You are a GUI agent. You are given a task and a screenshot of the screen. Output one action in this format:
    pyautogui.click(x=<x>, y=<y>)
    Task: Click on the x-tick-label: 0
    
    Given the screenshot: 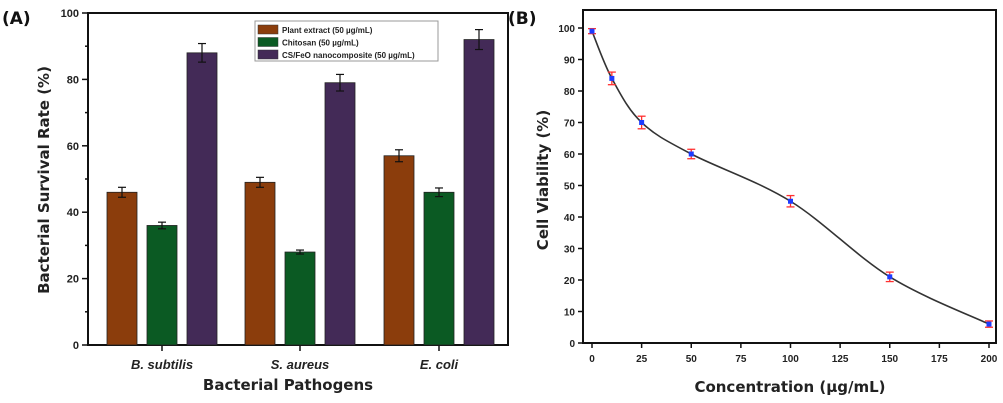 What is the action you would take?
    pyautogui.click(x=592, y=359)
    